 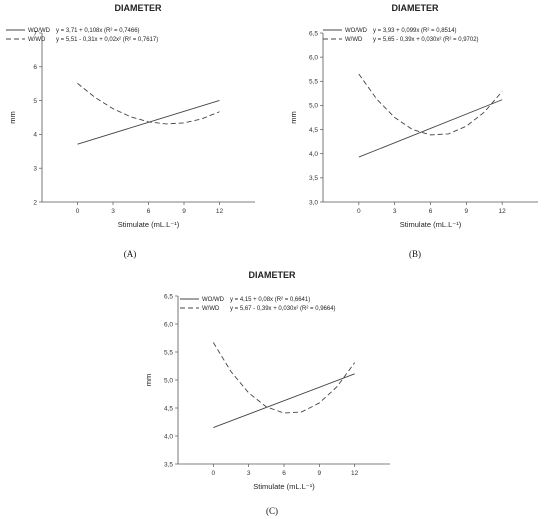 I want to click on chart-a-y-tick-label: 2, so click(x=35, y=202).